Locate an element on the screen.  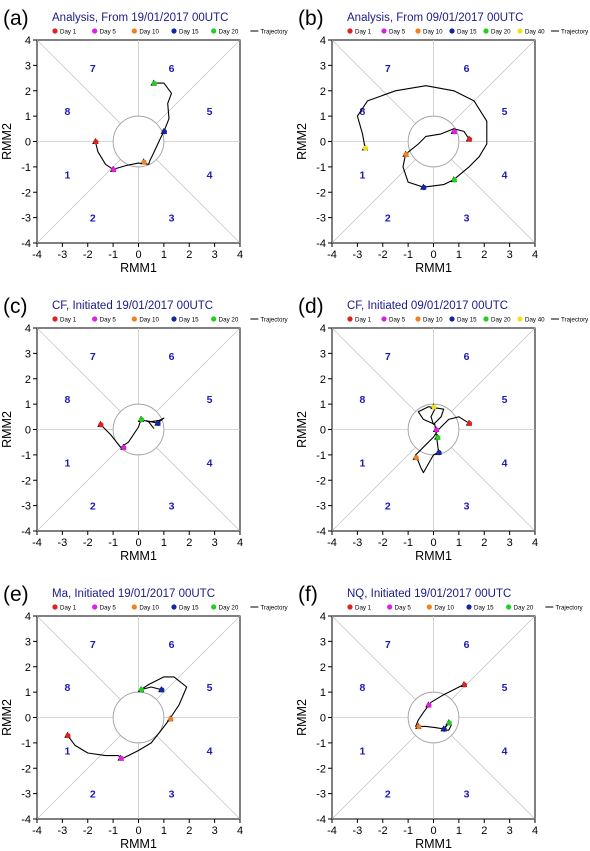
legend-item: Day 40 is located at coordinates (531, 32).